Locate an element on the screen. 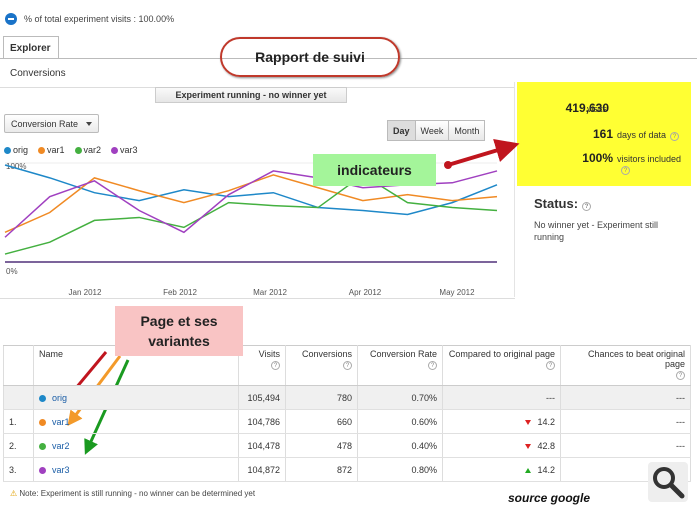 This screenshot has width=697, height=509. variant-link: var1 is located at coordinates (61, 421).